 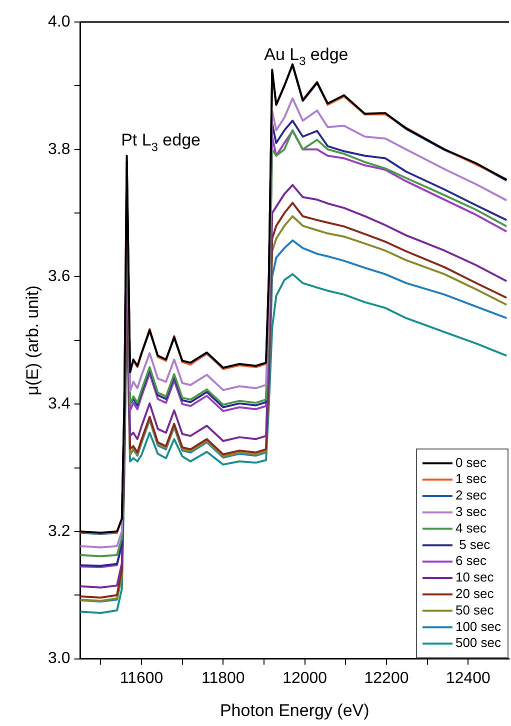 What do you see at coordinates (471, 478) in the screenshot?
I see `legend-label: 1 sec` at bounding box center [471, 478].